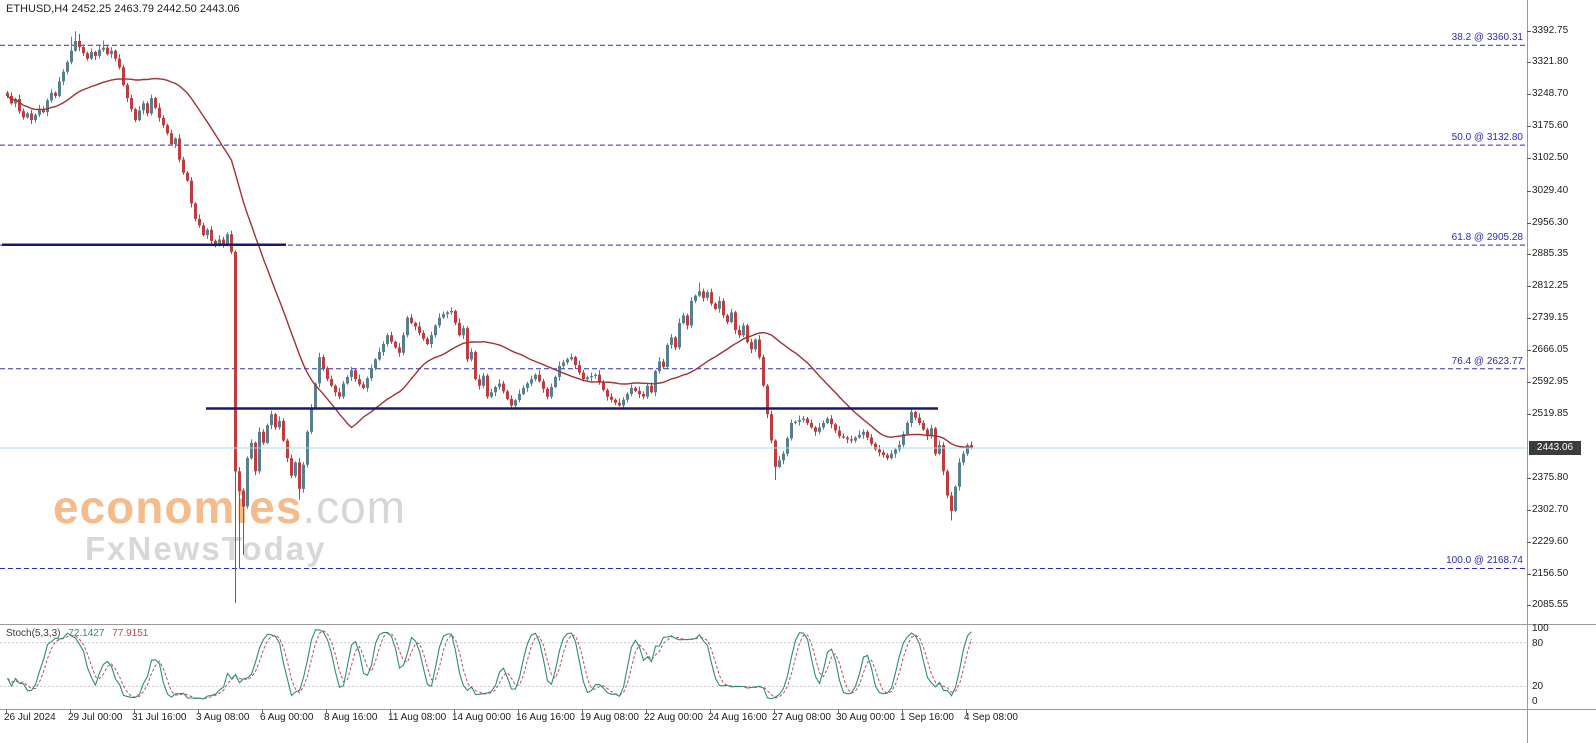  Describe the element at coordinates (1550, 573) in the screenshot. I see `price-axis-label: 2156.50` at that location.